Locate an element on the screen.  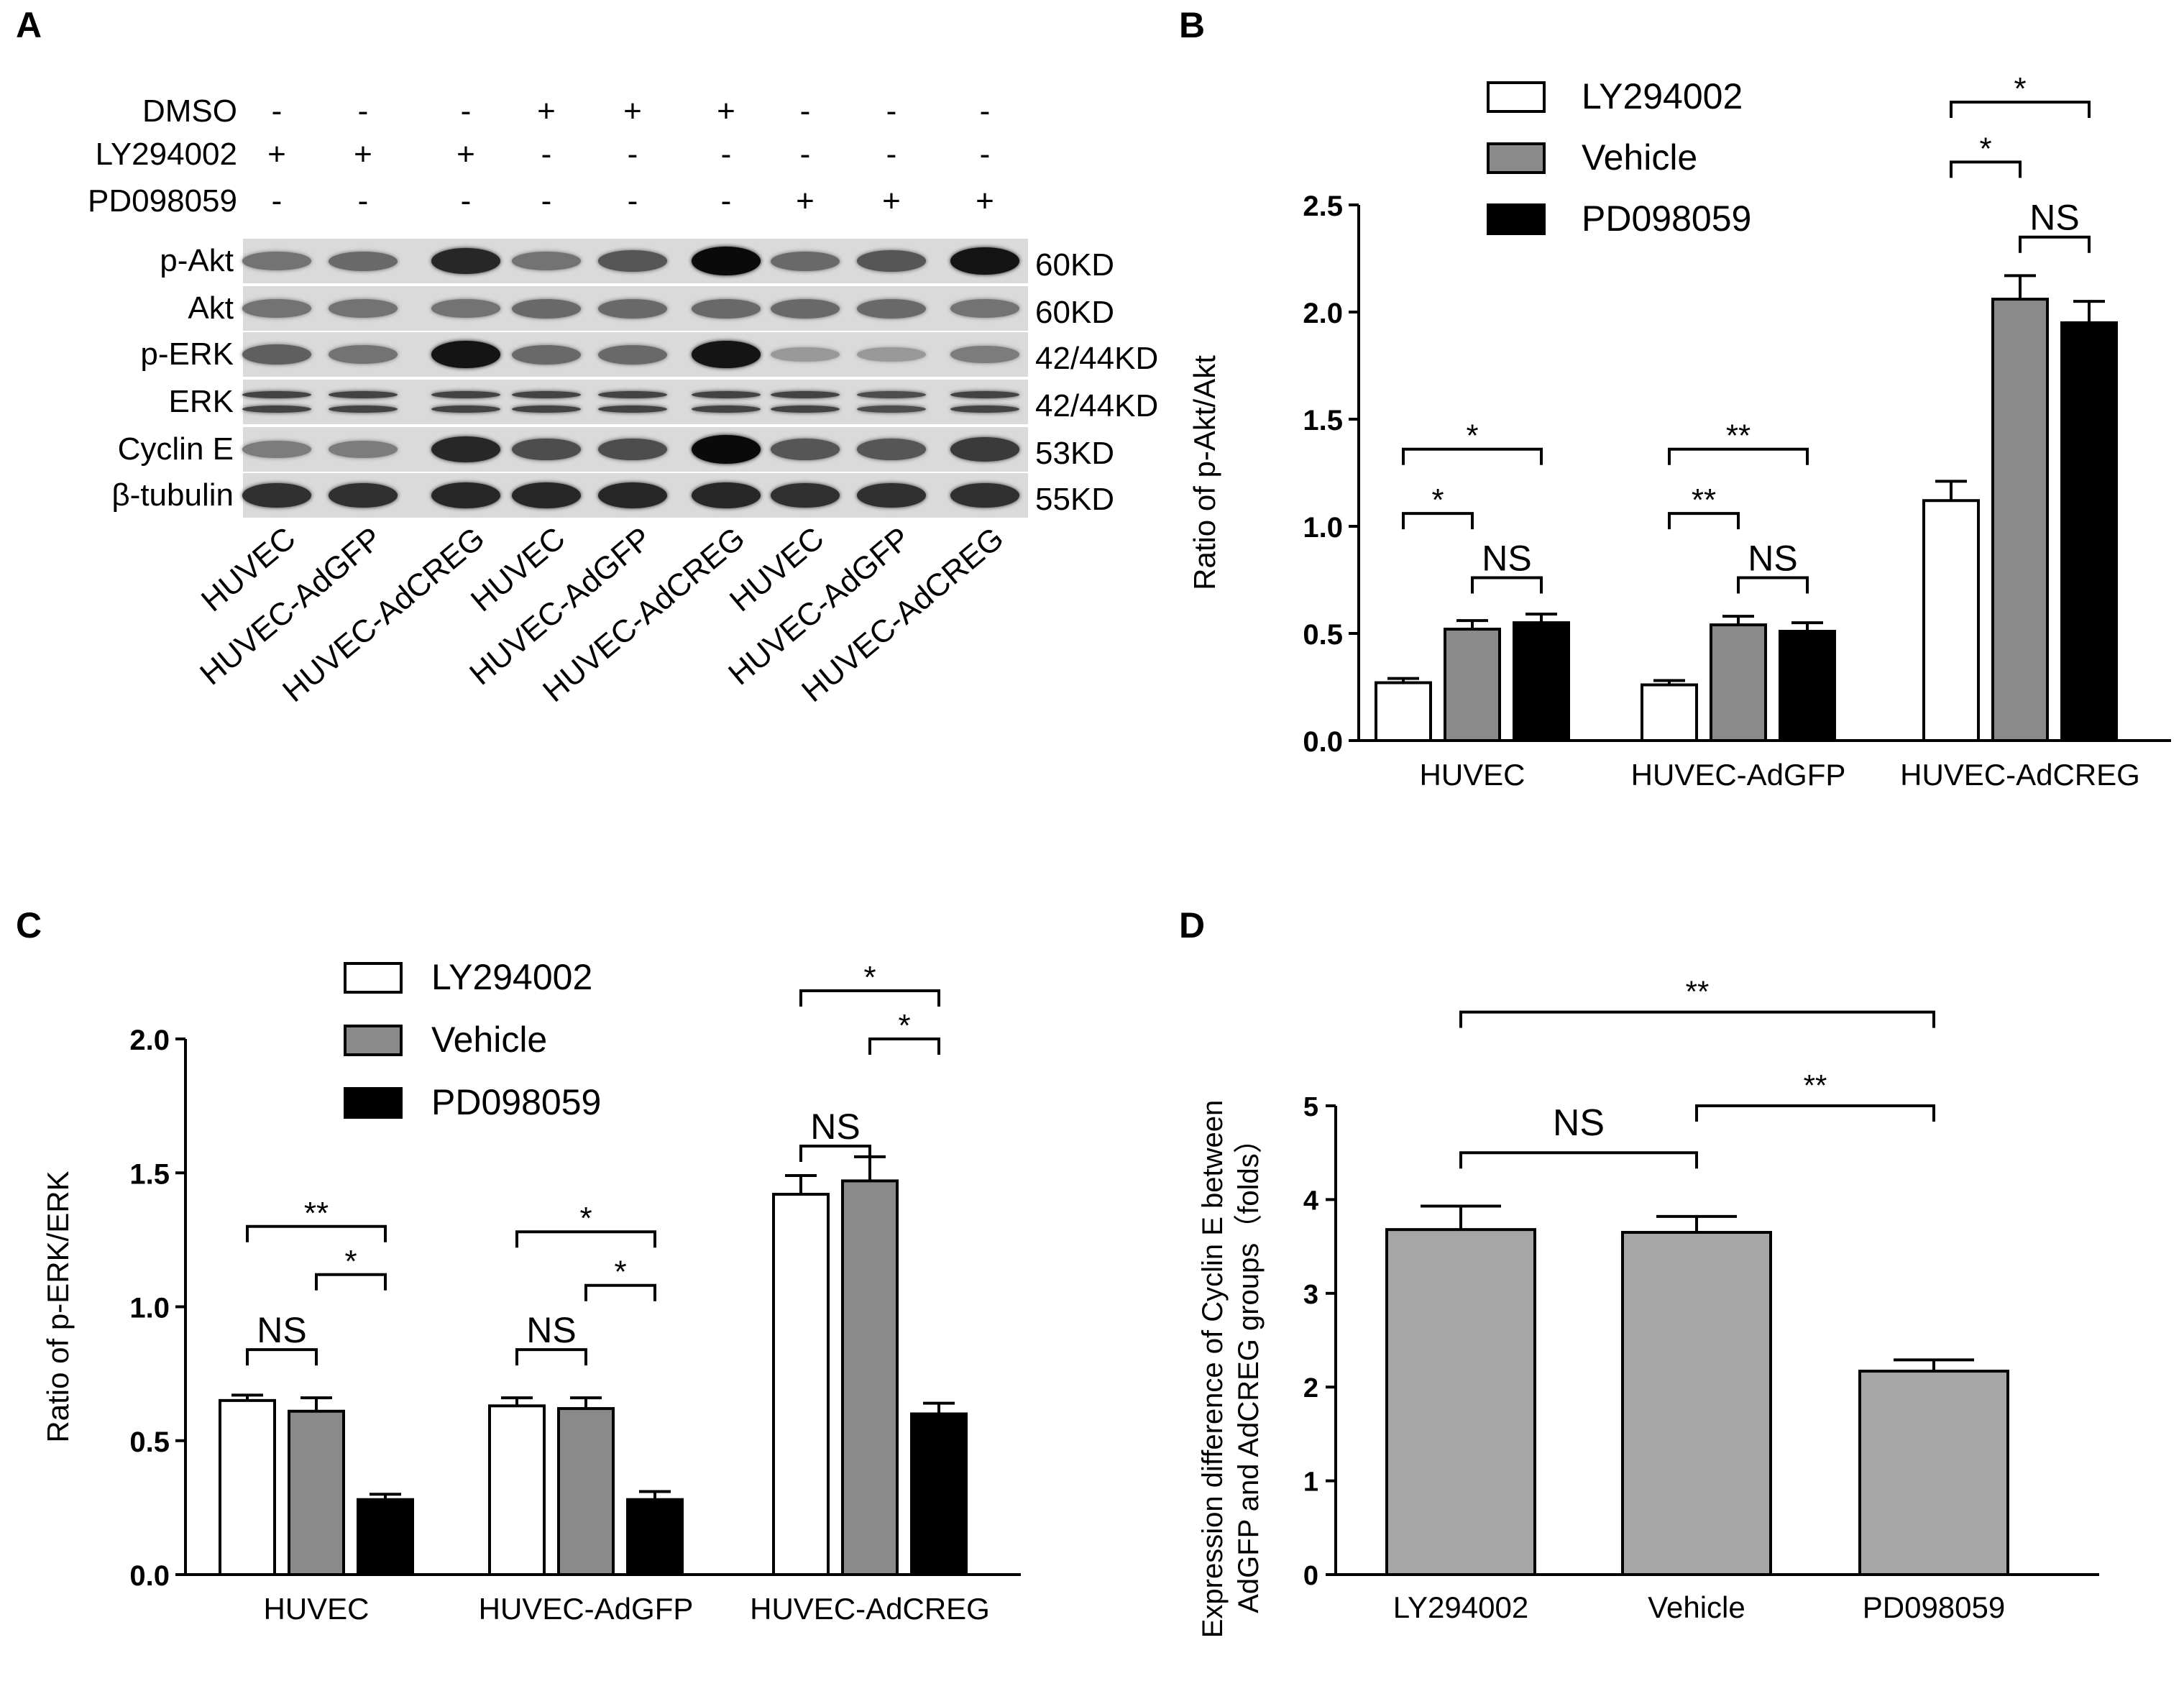
blot-strip is located at coordinates (635, 402).